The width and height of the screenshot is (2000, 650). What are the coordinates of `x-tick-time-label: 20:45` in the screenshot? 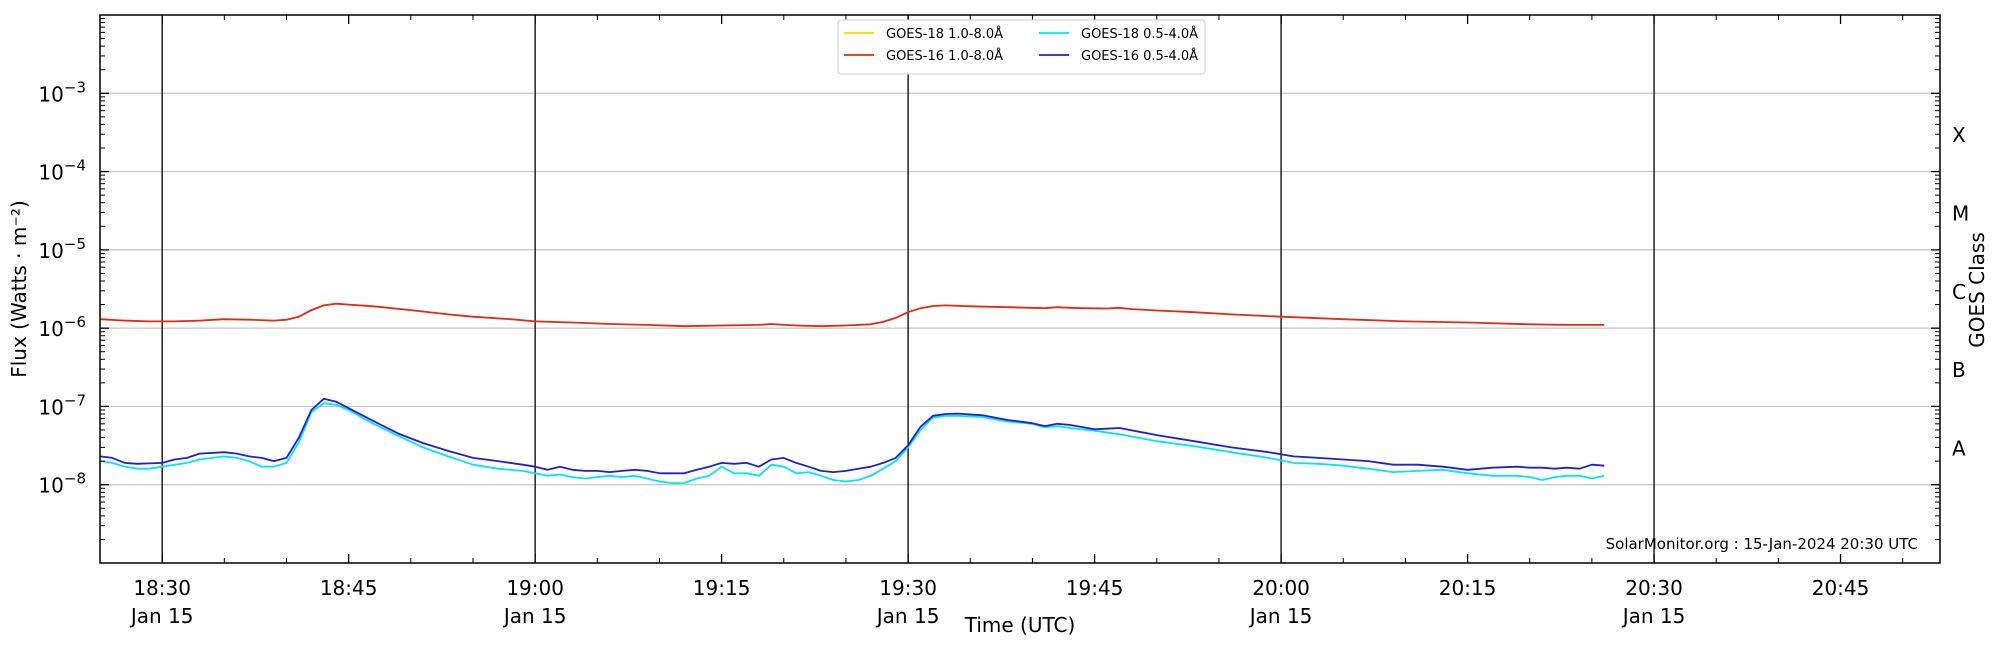 It's located at (1841, 588).